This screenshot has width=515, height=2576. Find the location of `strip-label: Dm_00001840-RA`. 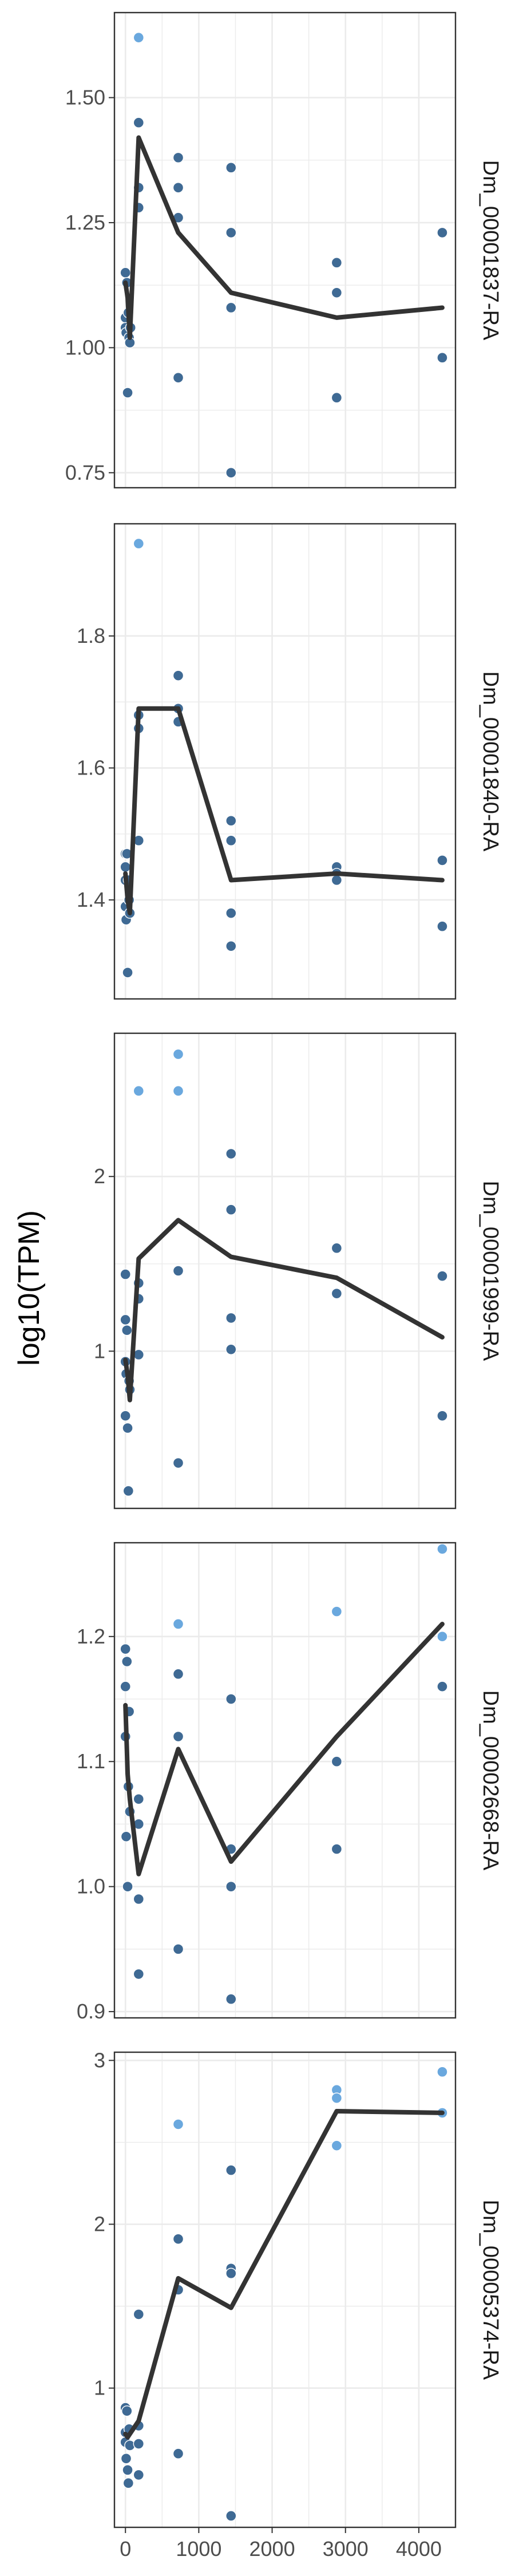

strip-label: Dm_00001840-RA is located at coordinates (490, 761).